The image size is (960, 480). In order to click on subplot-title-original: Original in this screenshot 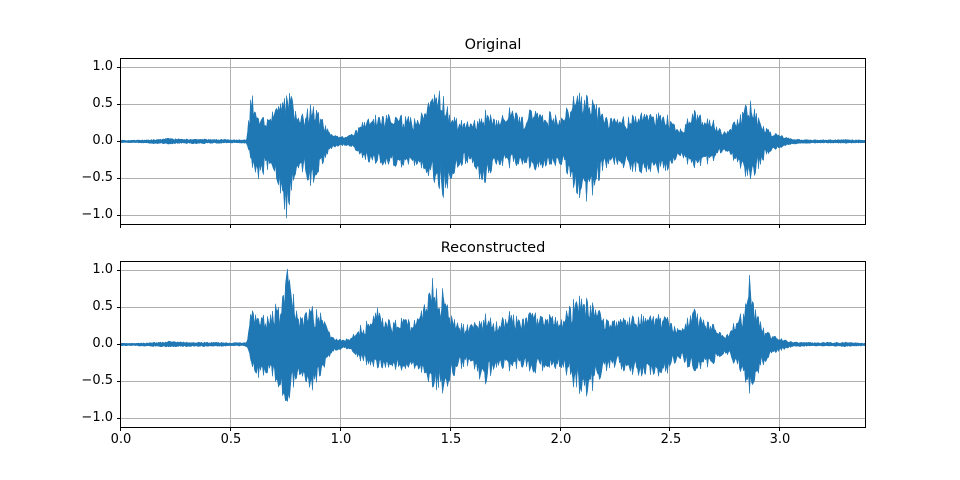, I will do `click(493, 45)`.